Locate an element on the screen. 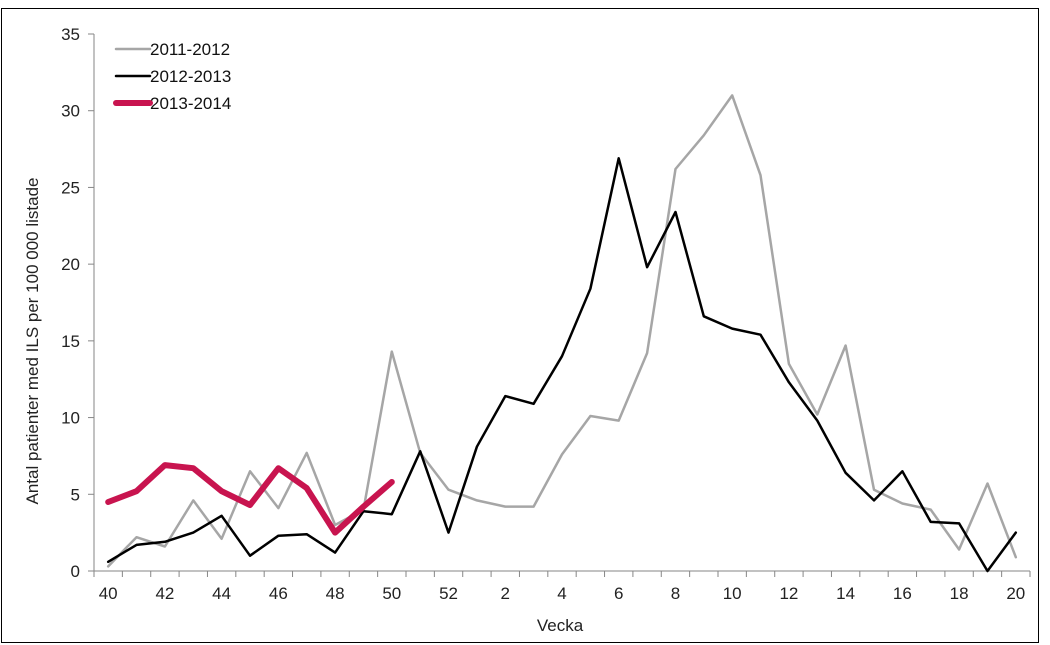 Image resolution: width=1050 pixels, height=645 pixels. y-tick-label: 30 is located at coordinates (70, 111).